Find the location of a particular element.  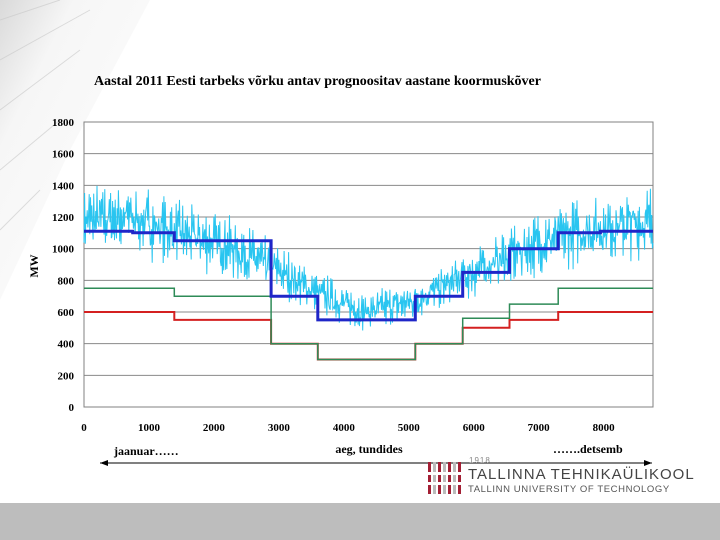

logo-university-name: TALLINNA TEHNIKAÜLIKOOL is located at coordinates (581, 474).